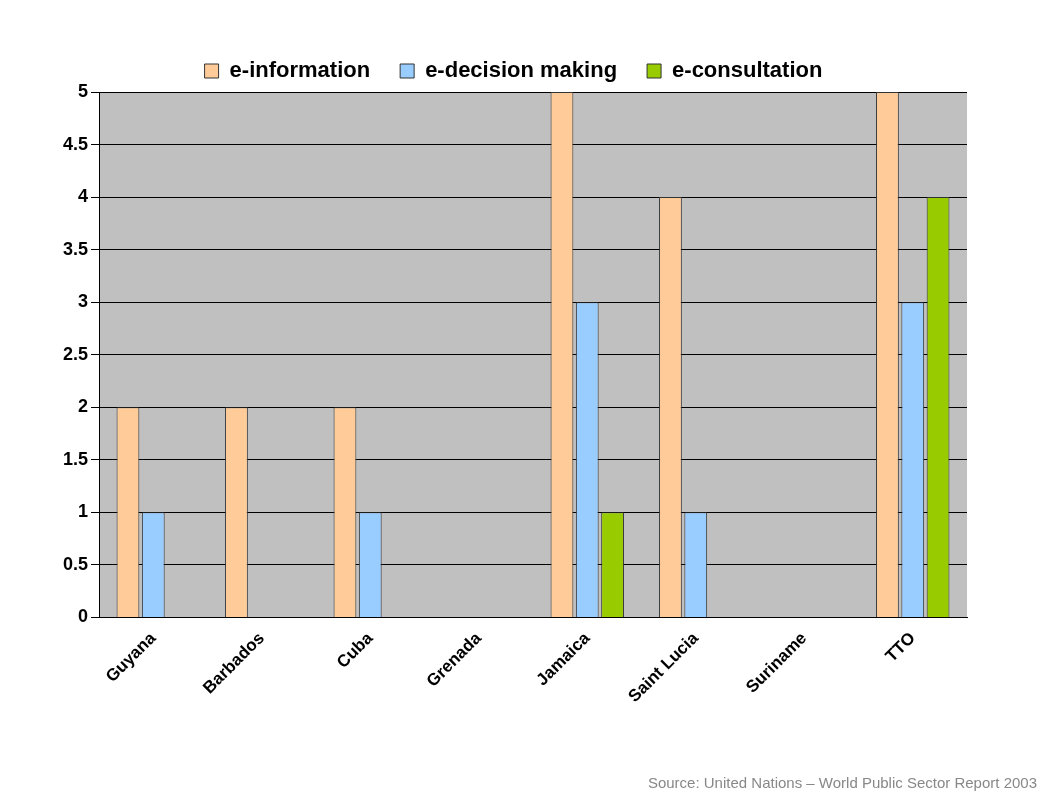 This screenshot has width=1057, height=803. What do you see at coordinates (83, 616) in the screenshot?
I see `y-tick-label: 0` at bounding box center [83, 616].